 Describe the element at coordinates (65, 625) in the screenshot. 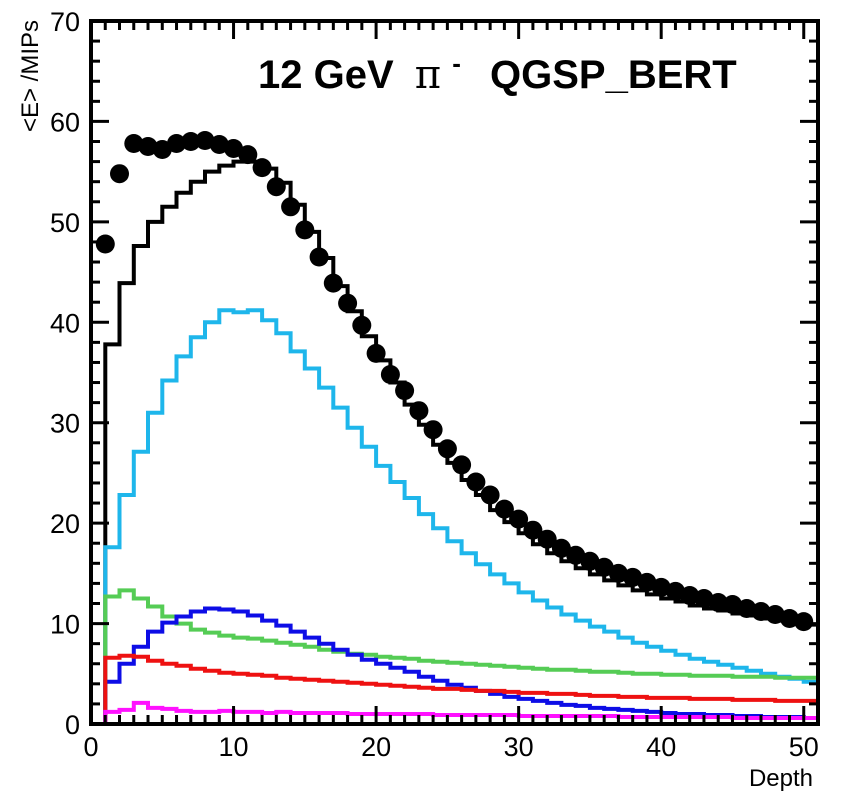

I see `y-tick-label: 10` at that location.